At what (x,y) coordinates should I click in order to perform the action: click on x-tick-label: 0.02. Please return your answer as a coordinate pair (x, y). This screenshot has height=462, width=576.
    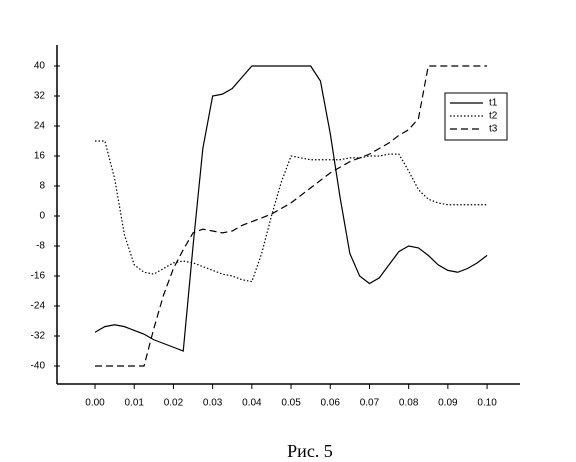
    Looking at the image, I should click on (174, 403).